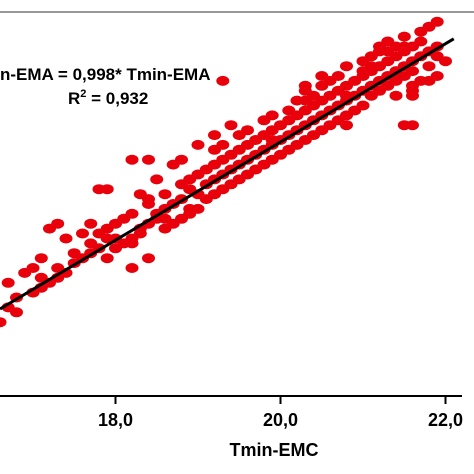 The height and width of the screenshot is (474, 474). Describe the element at coordinates (105, 74) in the screenshot. I see `regression-equation: n-EMA = 0,998* Tmin-EMA` at that location.